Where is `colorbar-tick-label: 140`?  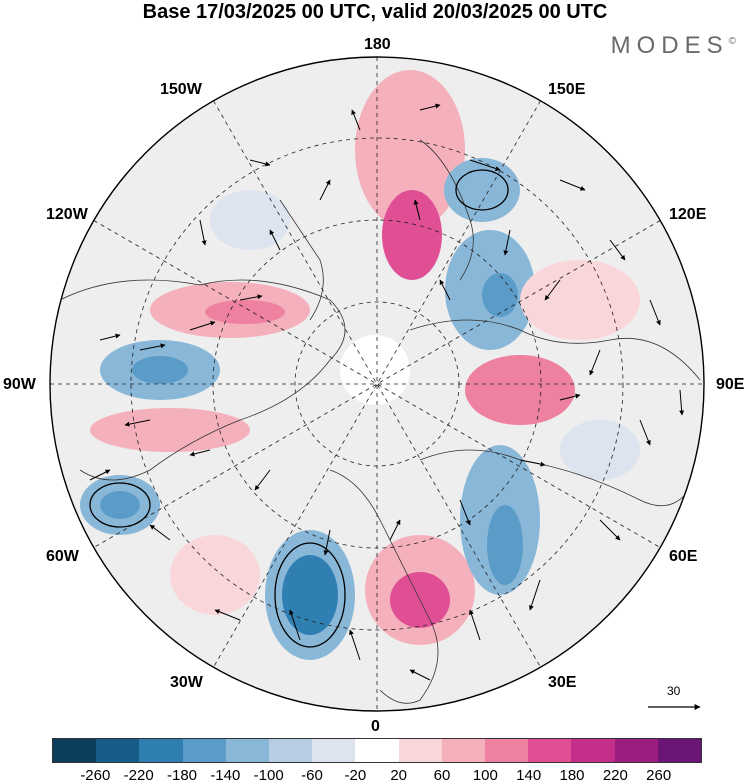
colorbar-tick-label: 140 is located at coordinates (529, 775).